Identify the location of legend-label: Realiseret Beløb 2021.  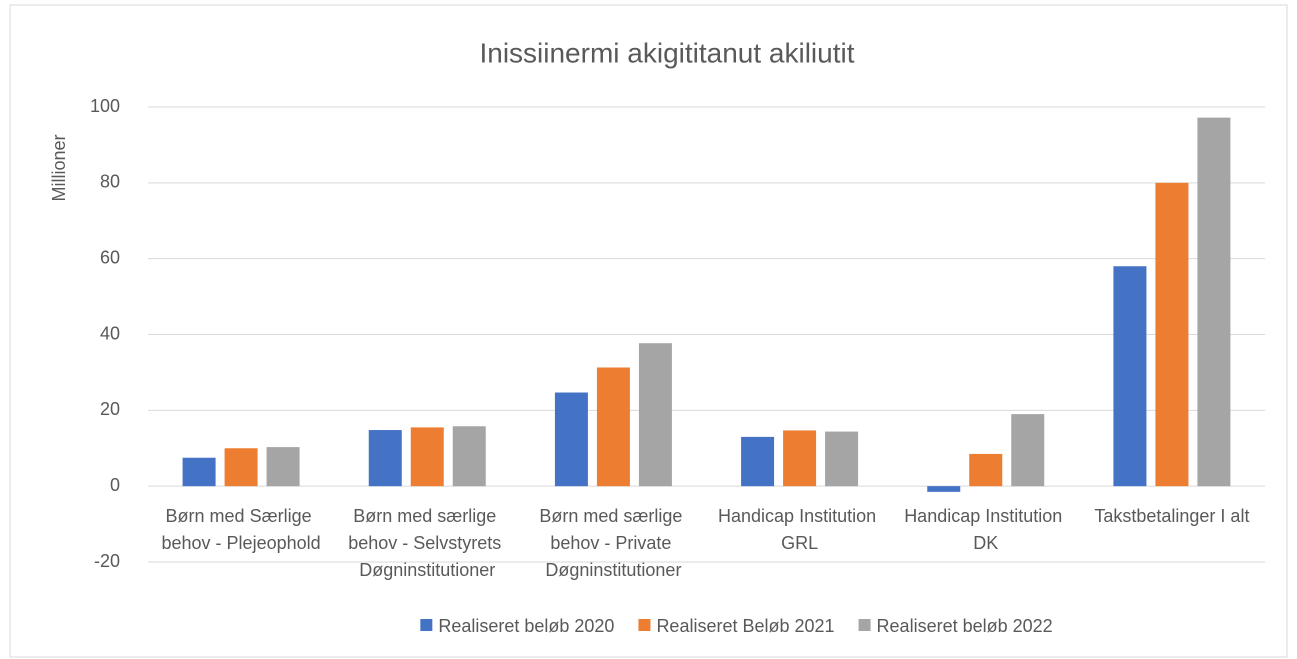
(745, 626).